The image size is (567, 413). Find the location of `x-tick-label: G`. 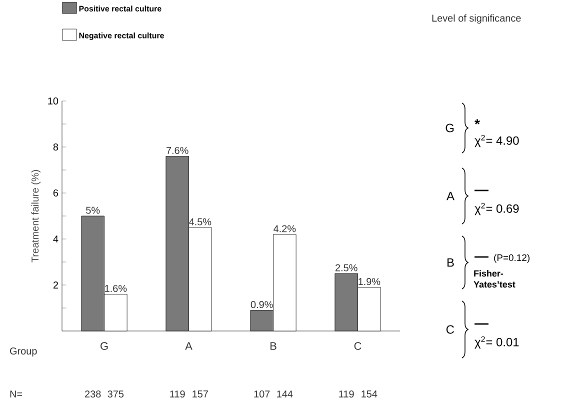

x-tick-label: G is located at coordinates (104, 346).